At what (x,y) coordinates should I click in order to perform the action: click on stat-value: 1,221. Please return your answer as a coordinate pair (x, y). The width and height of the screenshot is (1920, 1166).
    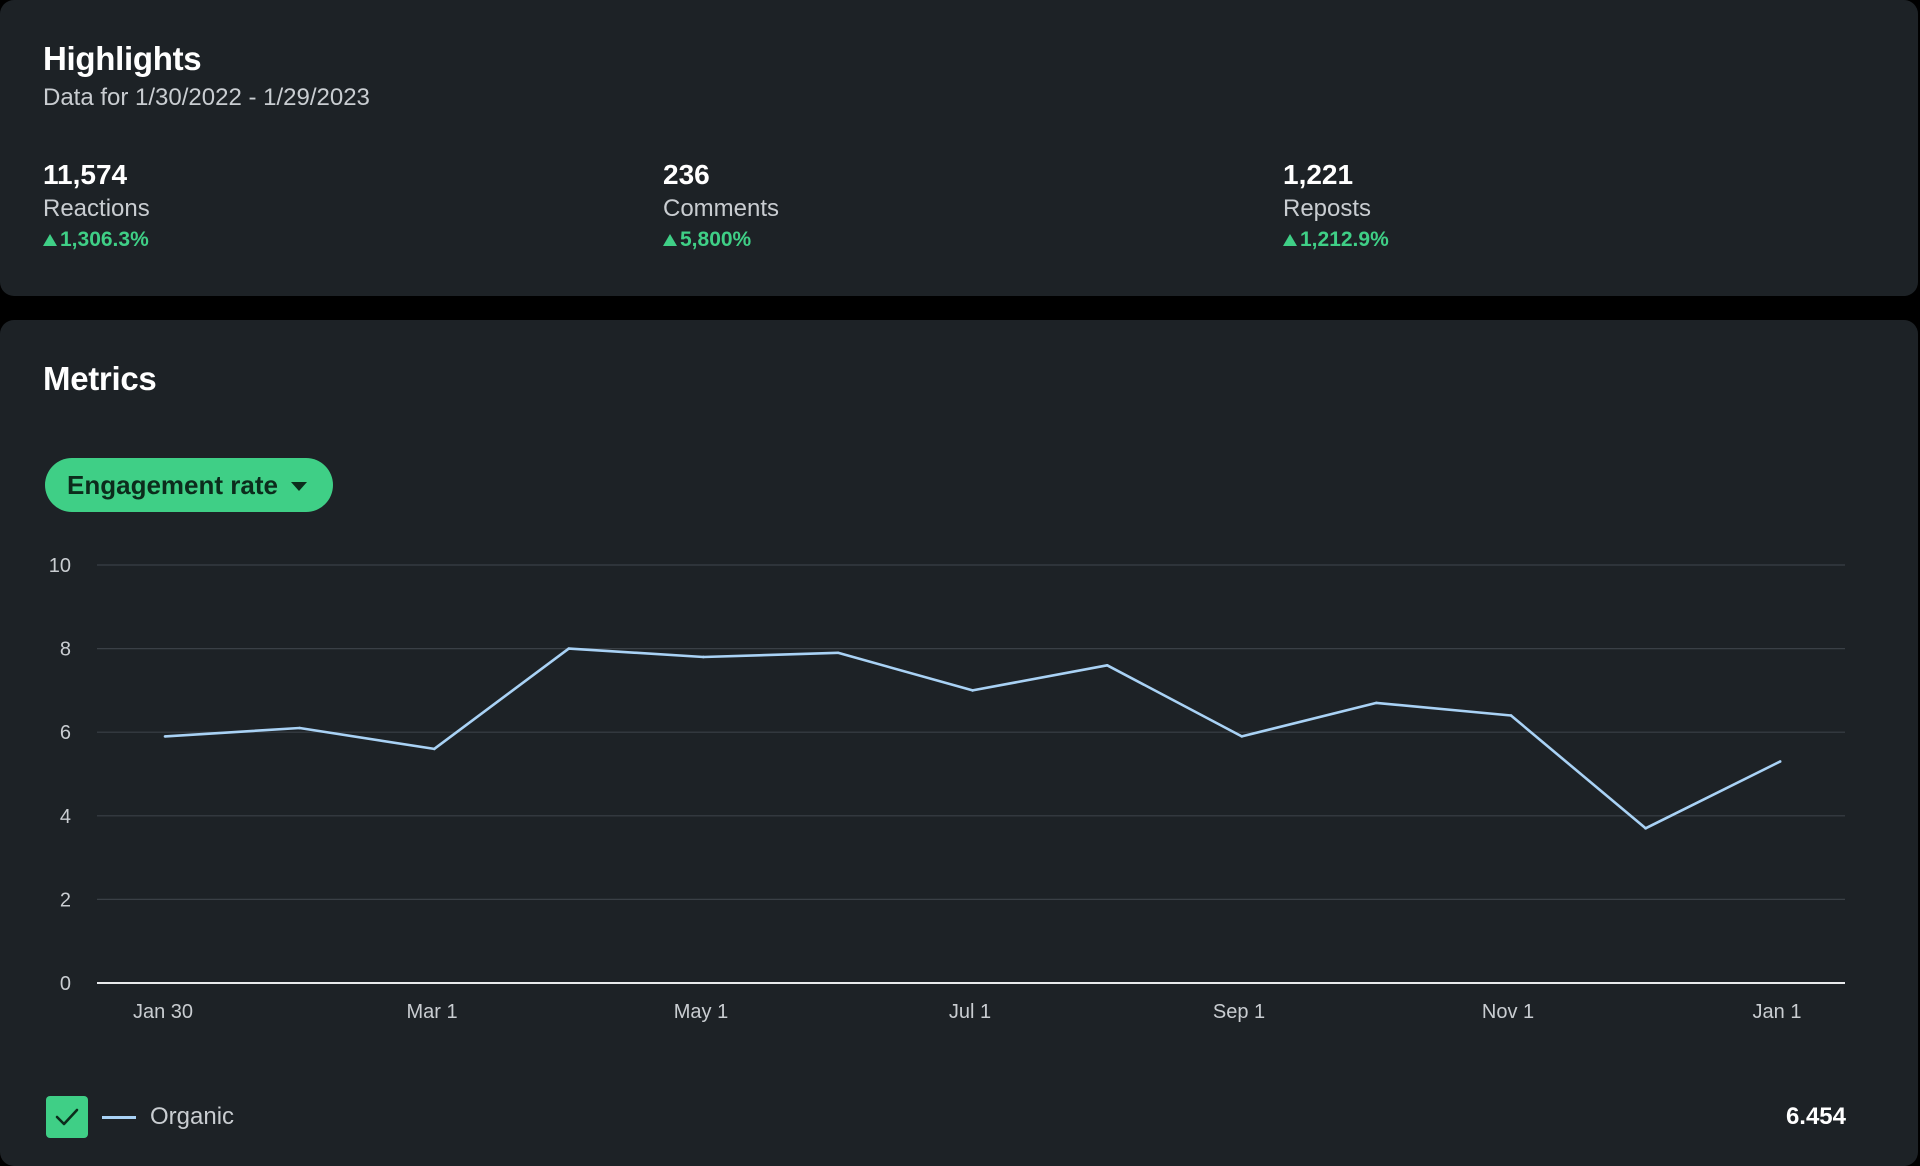
    Looking at the image, I should click on (1318, 174).